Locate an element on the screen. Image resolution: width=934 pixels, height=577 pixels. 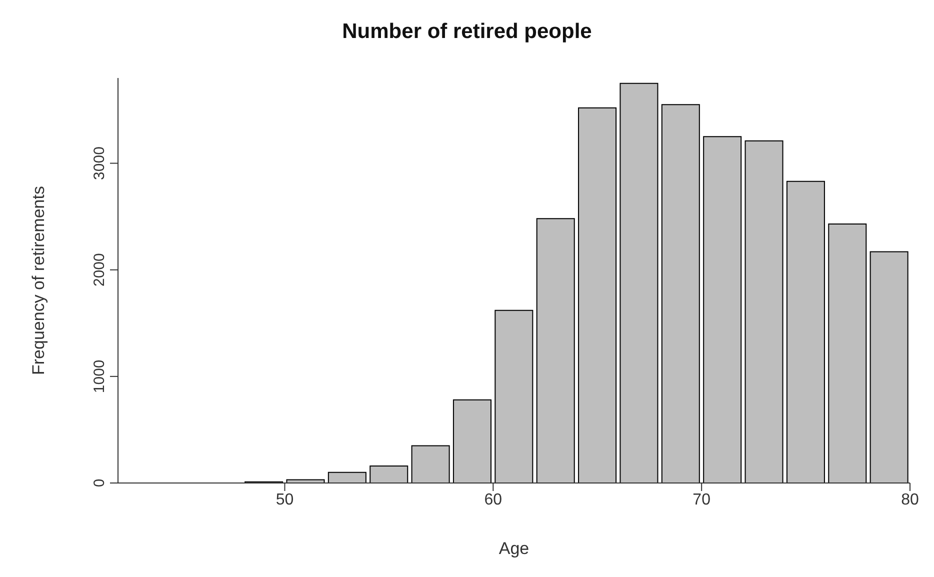
x-tick-label: 60 is located at coordinates (493, 499).